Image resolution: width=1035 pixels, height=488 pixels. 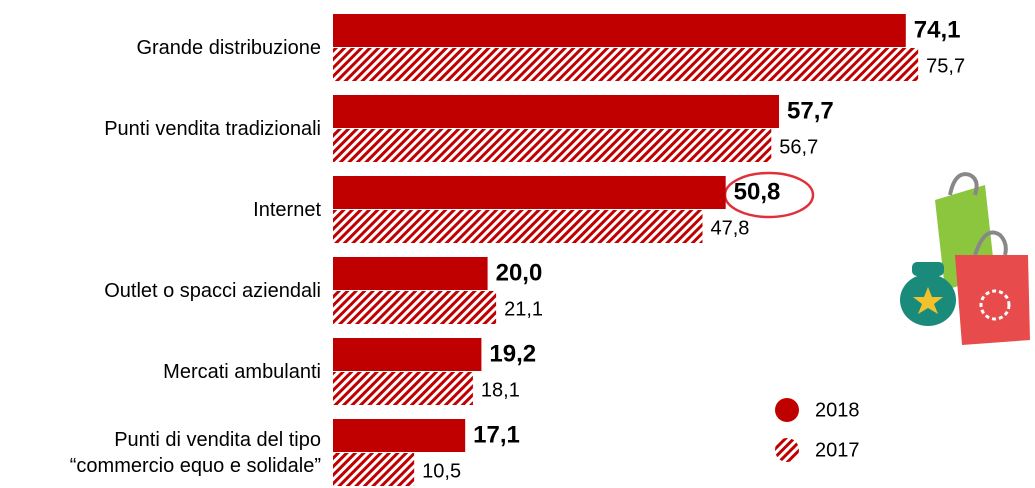 What do you see at coordinates (729, 228) in the screenshot?
I see `value-label: 47,8` at bounding box center [729, 228].